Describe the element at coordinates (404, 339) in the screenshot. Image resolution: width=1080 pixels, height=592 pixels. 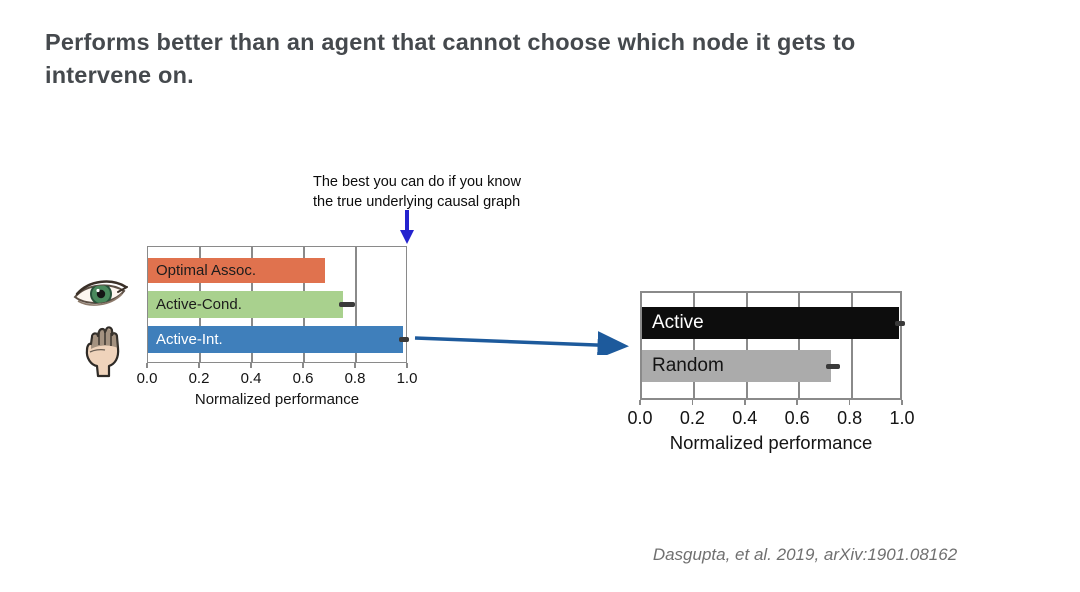
I see `error-bar-active-int` at that location.